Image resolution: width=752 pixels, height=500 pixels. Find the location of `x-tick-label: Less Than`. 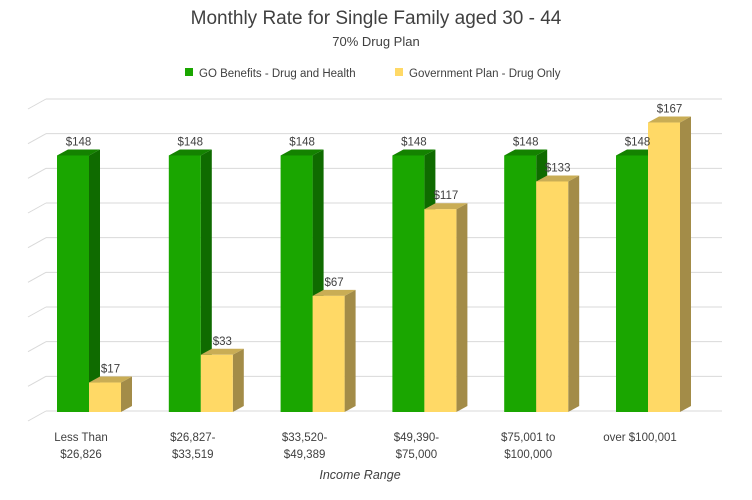

x-tick-label: Less Than is located at coordinates (81, 438).